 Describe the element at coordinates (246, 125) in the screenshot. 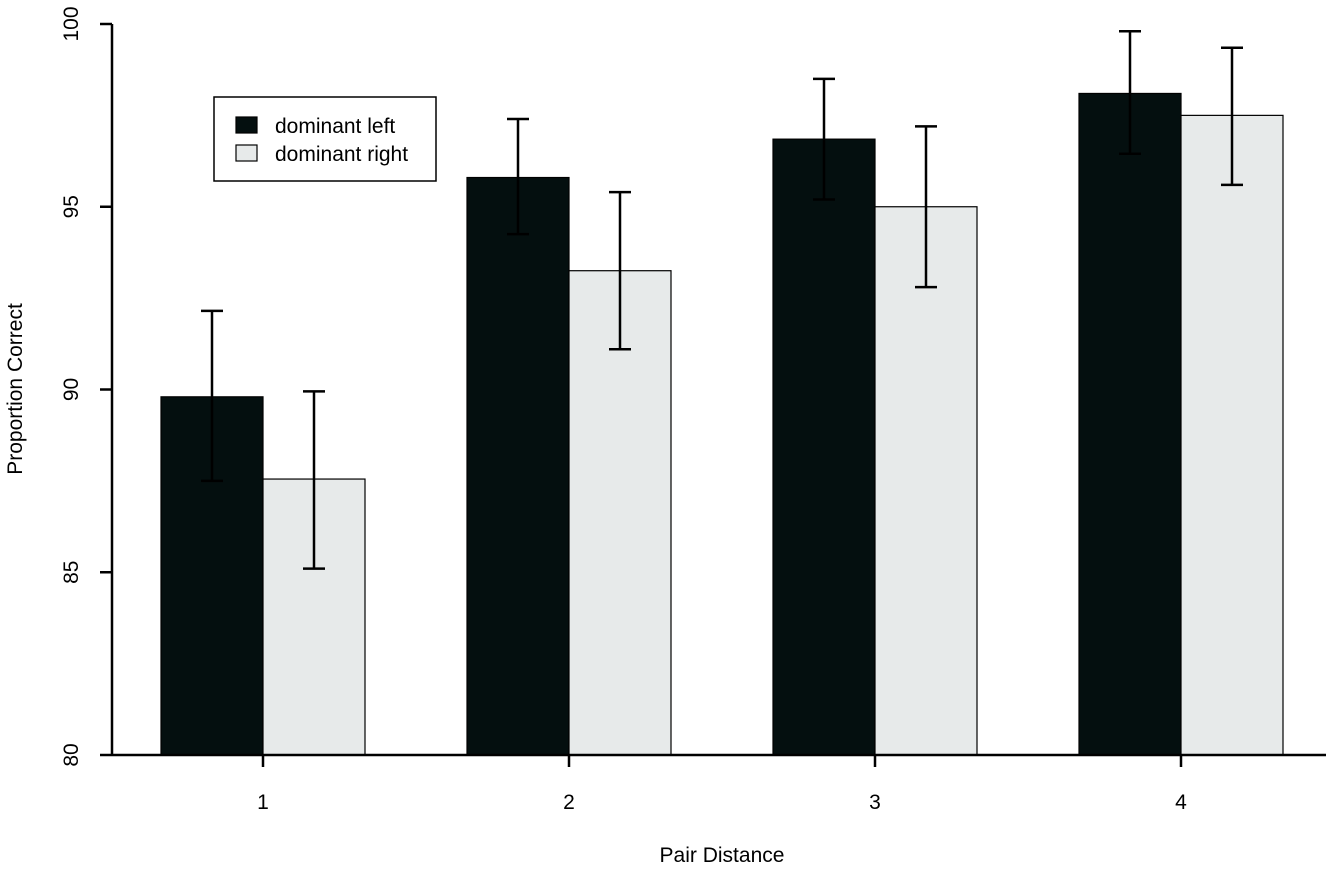

I see `legend-swatch-dominant-left` at that location.